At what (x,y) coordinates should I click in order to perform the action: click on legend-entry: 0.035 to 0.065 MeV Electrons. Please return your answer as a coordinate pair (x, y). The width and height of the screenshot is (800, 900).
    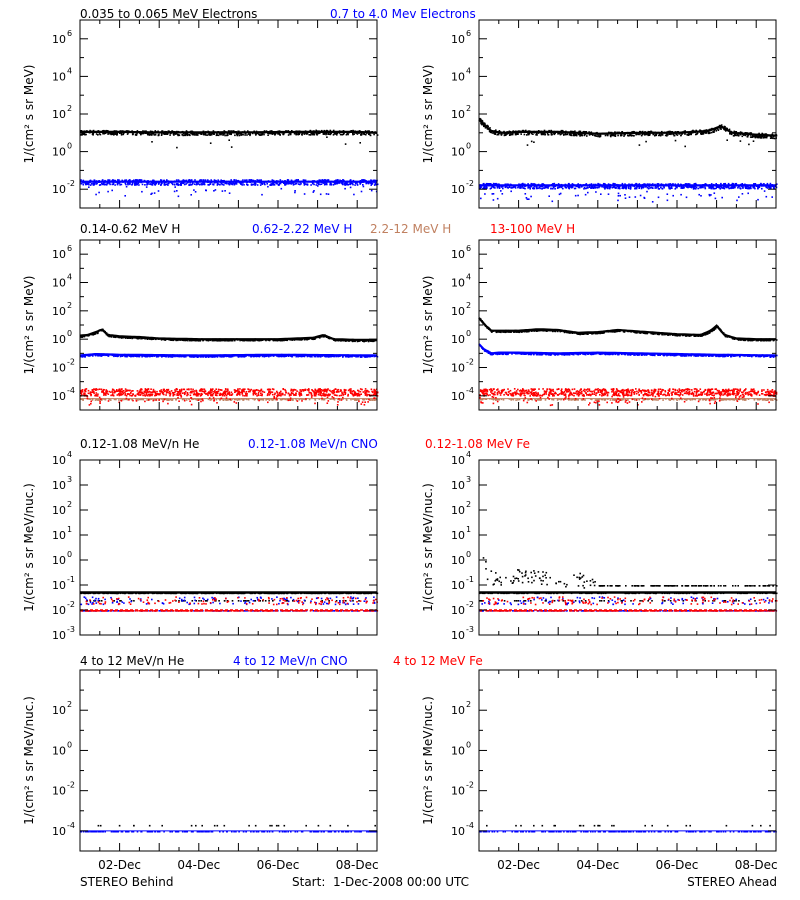
    Looking at the image, I should click on (168, 14).